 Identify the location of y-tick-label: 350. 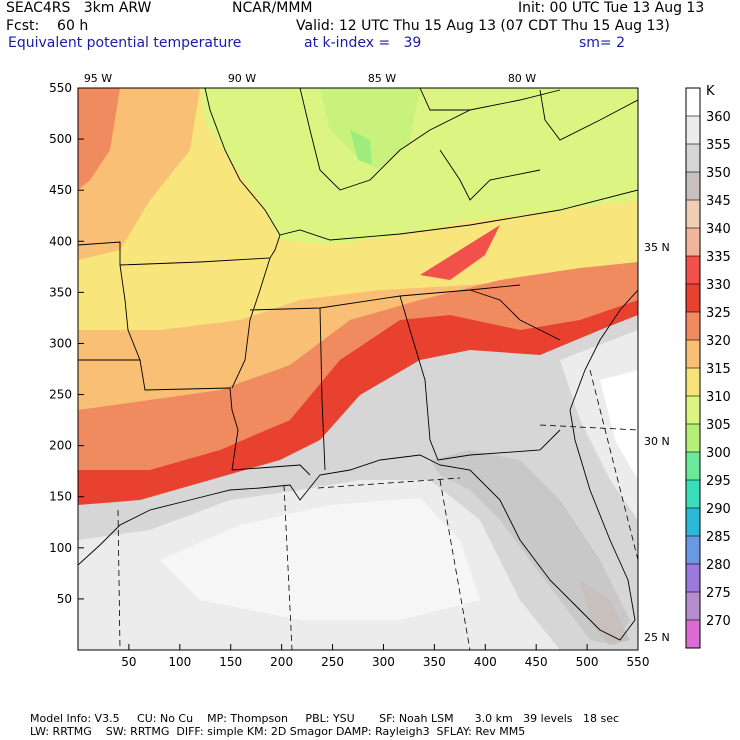
(60, 292).